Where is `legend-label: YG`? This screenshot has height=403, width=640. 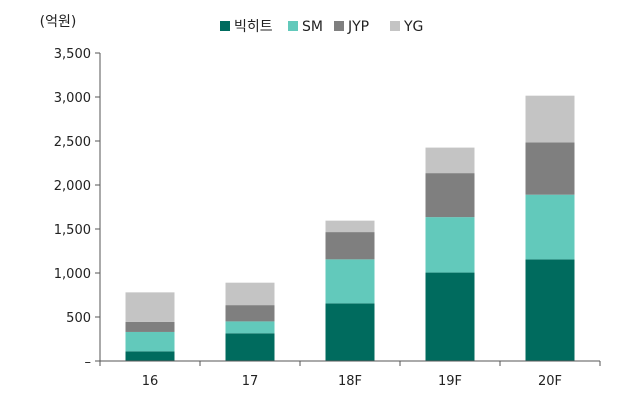 legend-label: YG is located at coordinates (413, 27).